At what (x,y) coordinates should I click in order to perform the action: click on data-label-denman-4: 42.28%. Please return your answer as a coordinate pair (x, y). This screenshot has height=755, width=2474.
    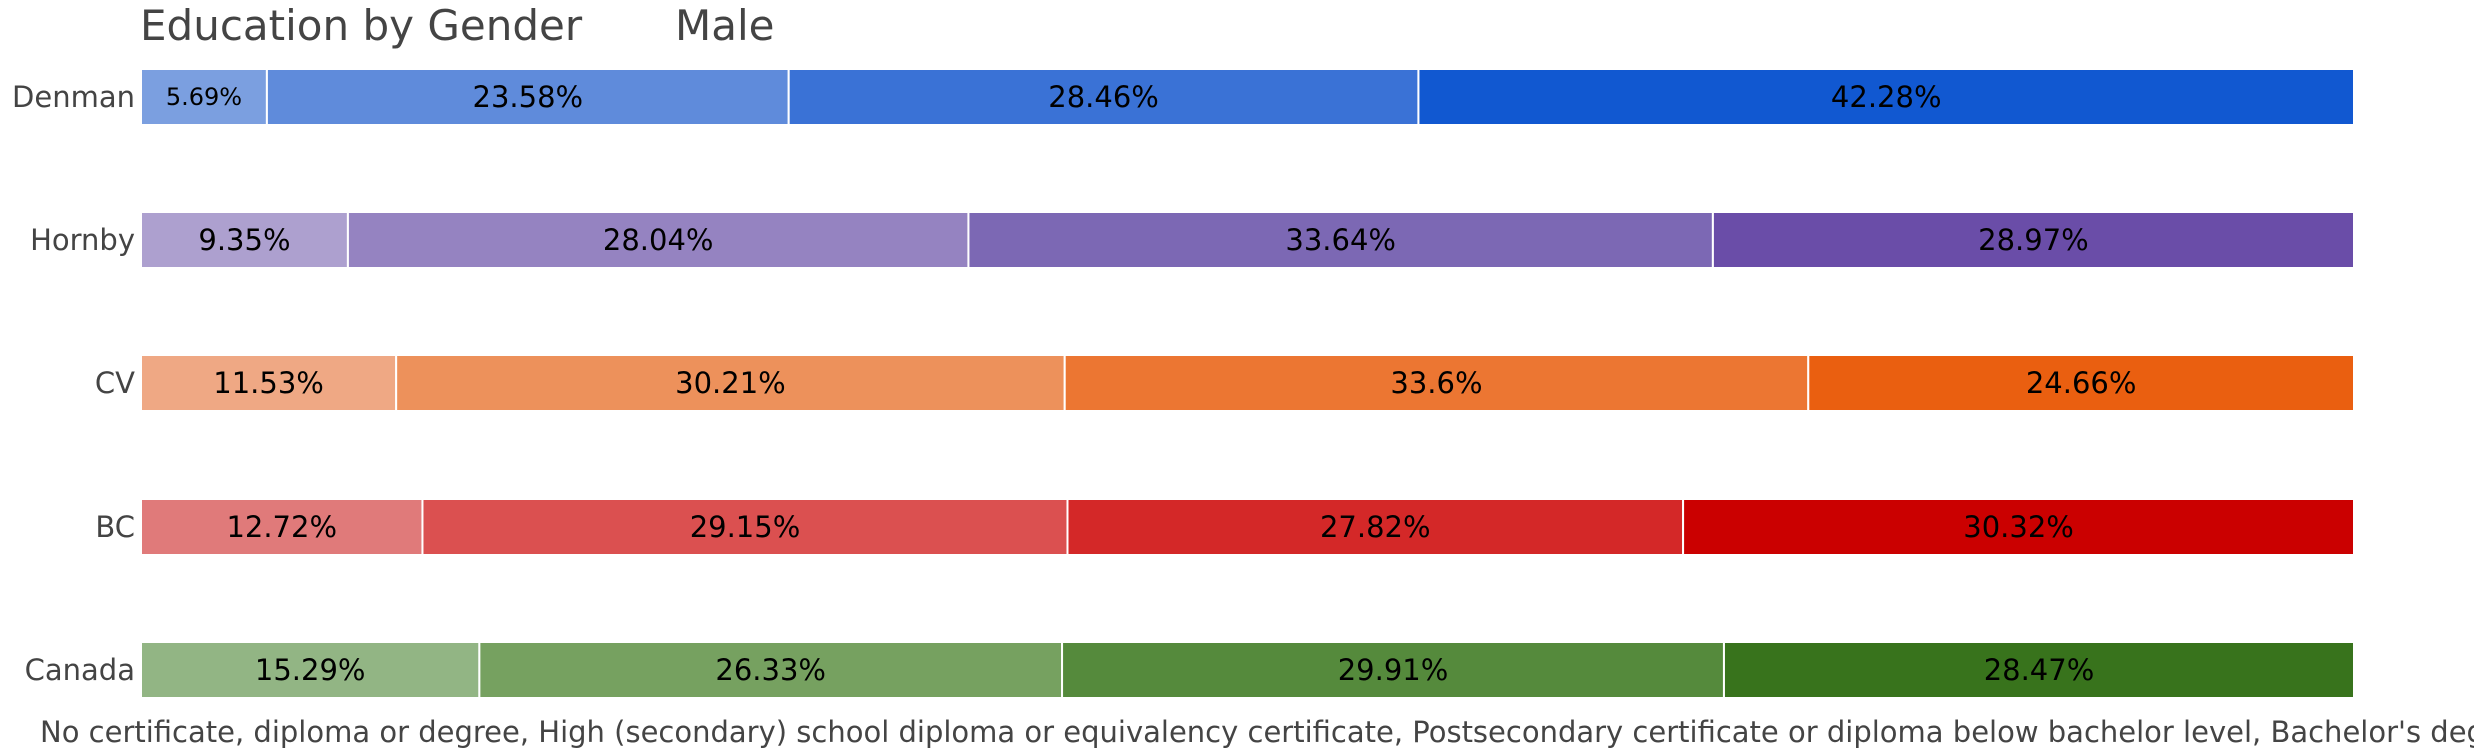
    Looking at the image, I should click on (1886, 97).